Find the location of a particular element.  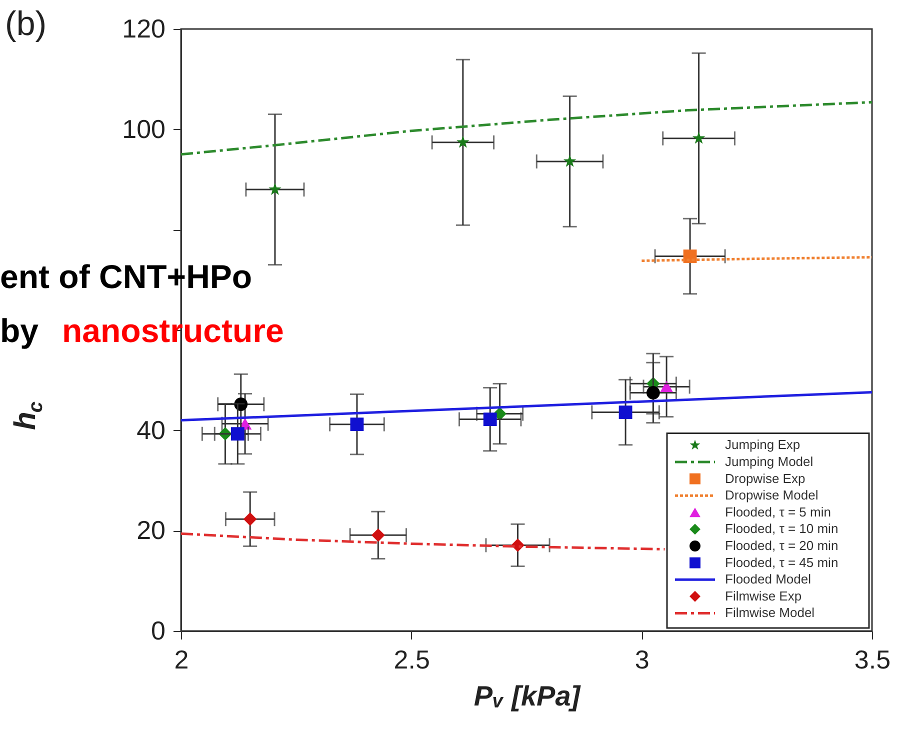

y-axis-title: hc is located at coordinates (28, 415).